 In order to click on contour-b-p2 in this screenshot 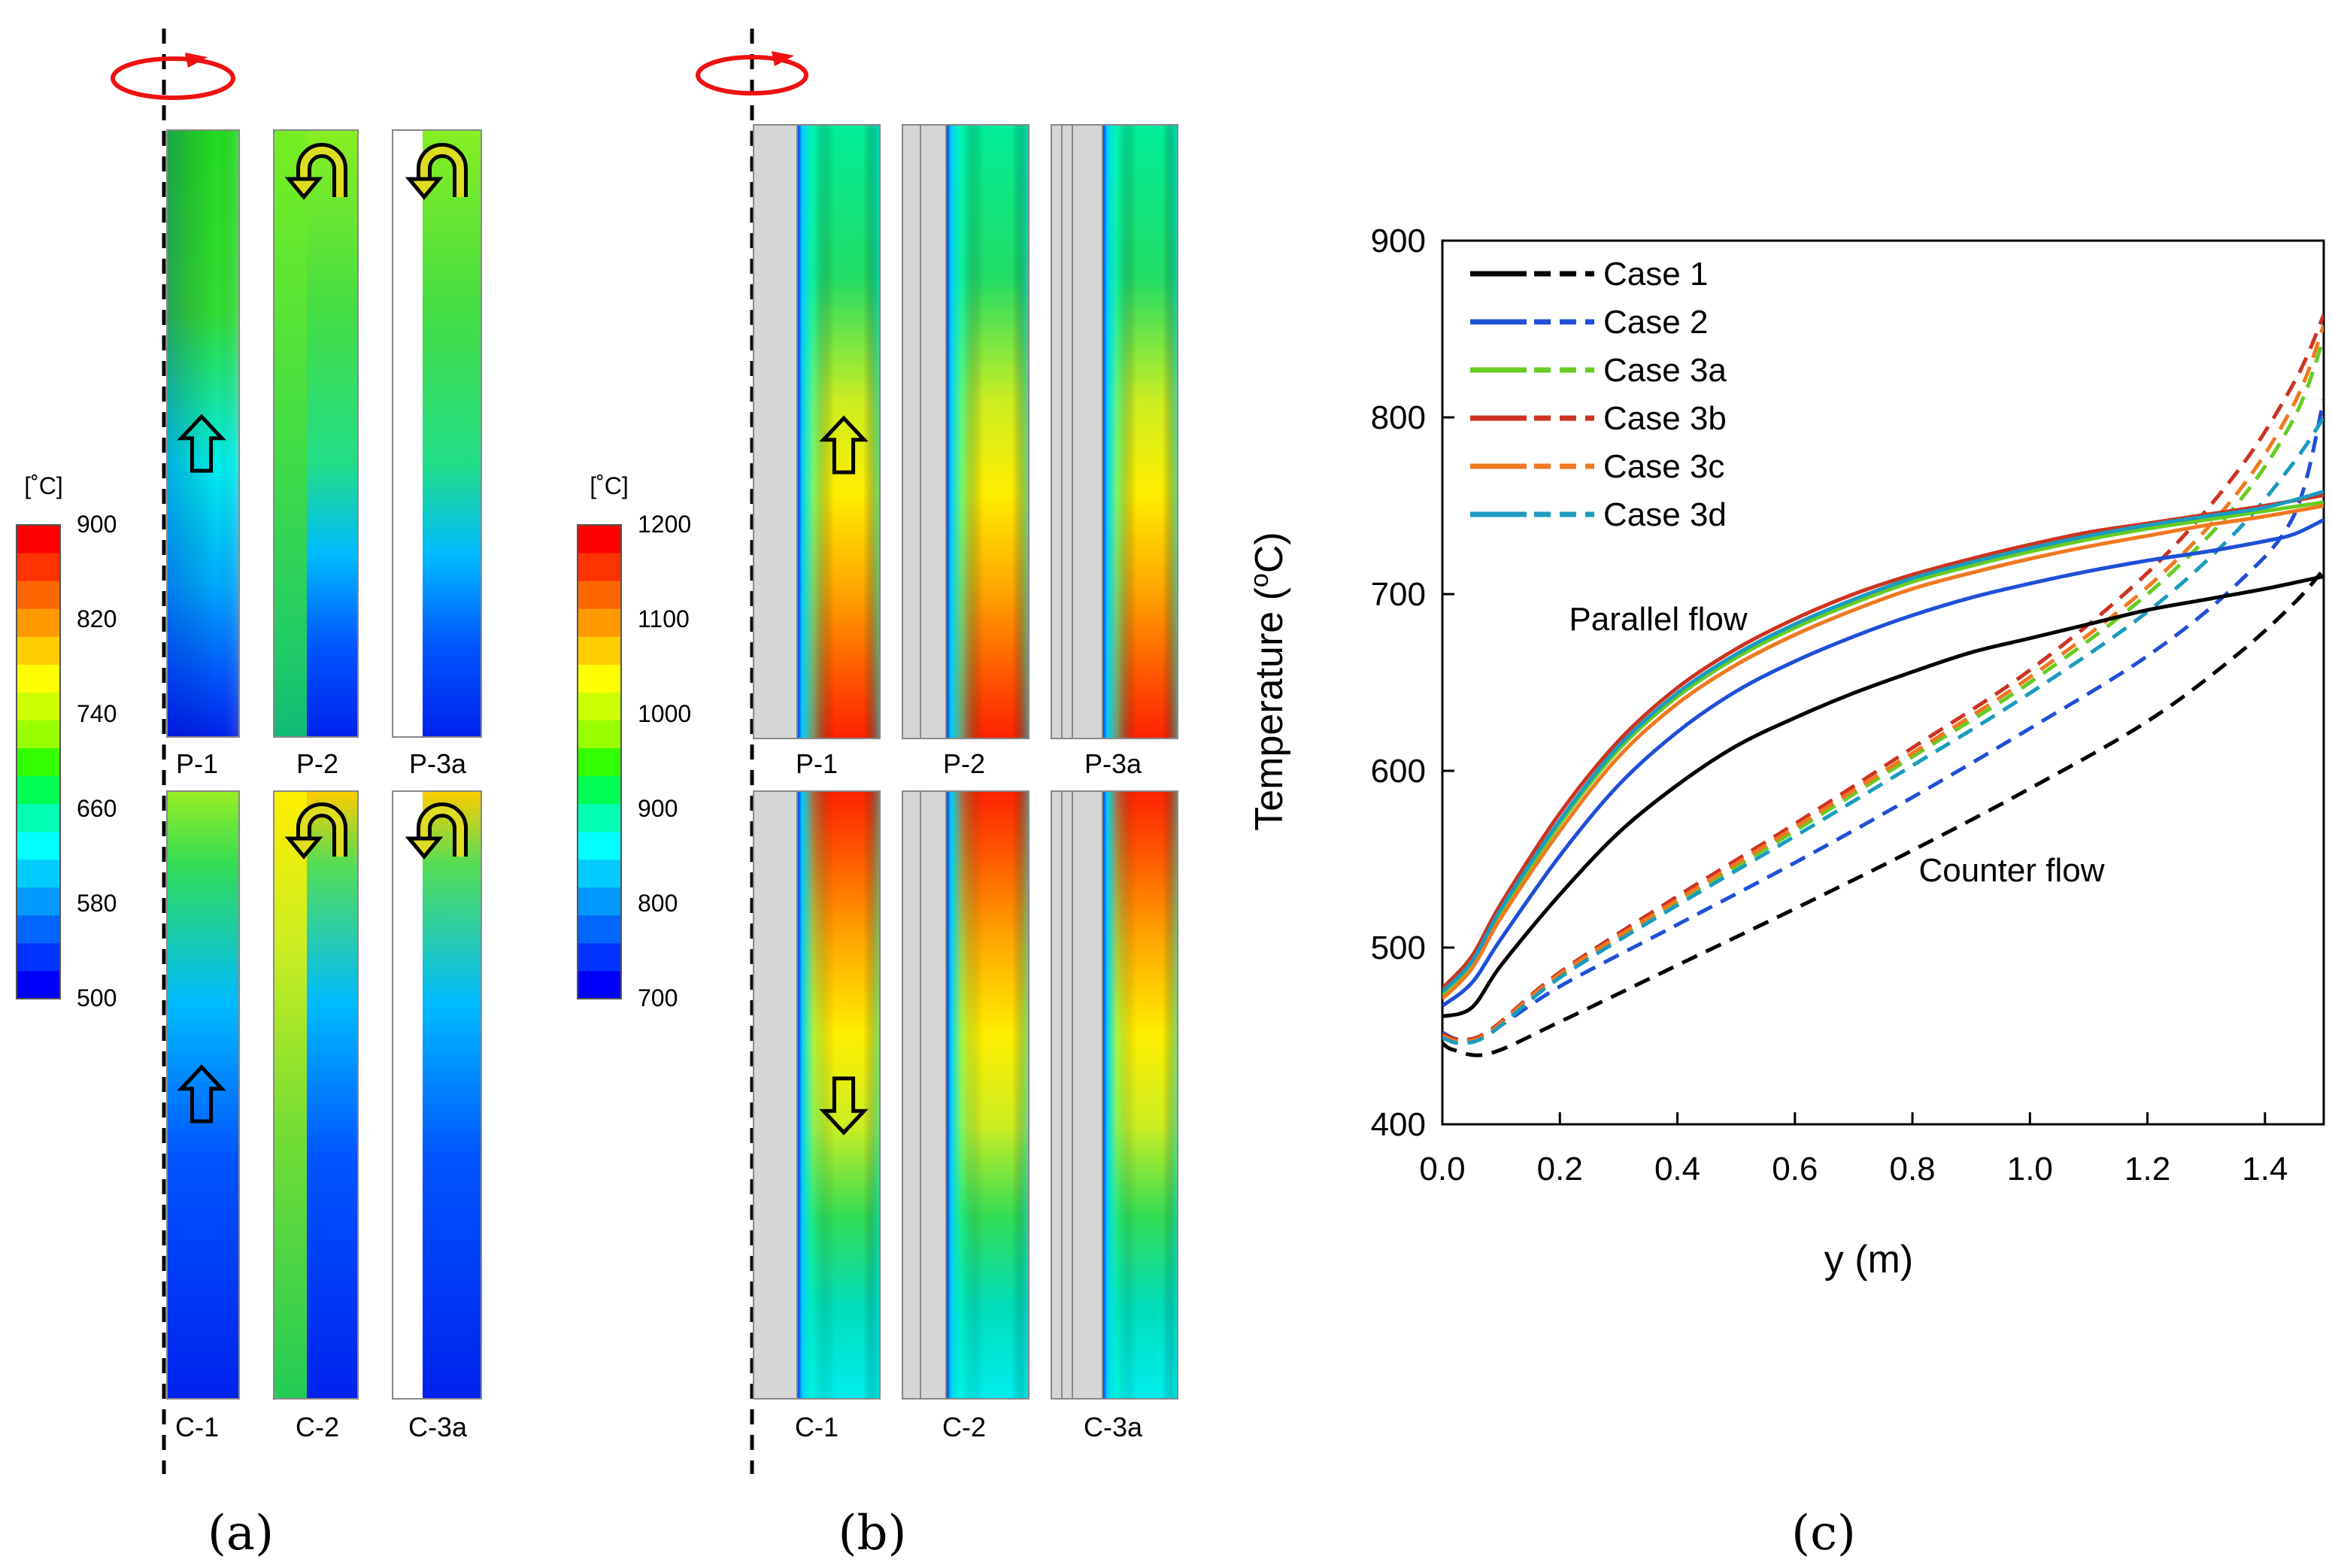, I will do `click(966, 432)`.